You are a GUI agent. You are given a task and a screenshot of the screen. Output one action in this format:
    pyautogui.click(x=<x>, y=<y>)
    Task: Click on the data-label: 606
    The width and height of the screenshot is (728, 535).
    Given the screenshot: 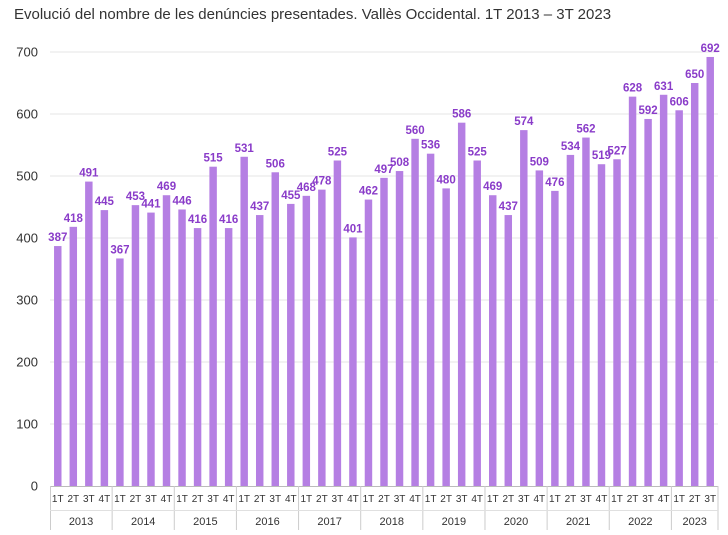 What is the action you would take?
    pyautogui.click(x=679, y=102)
    